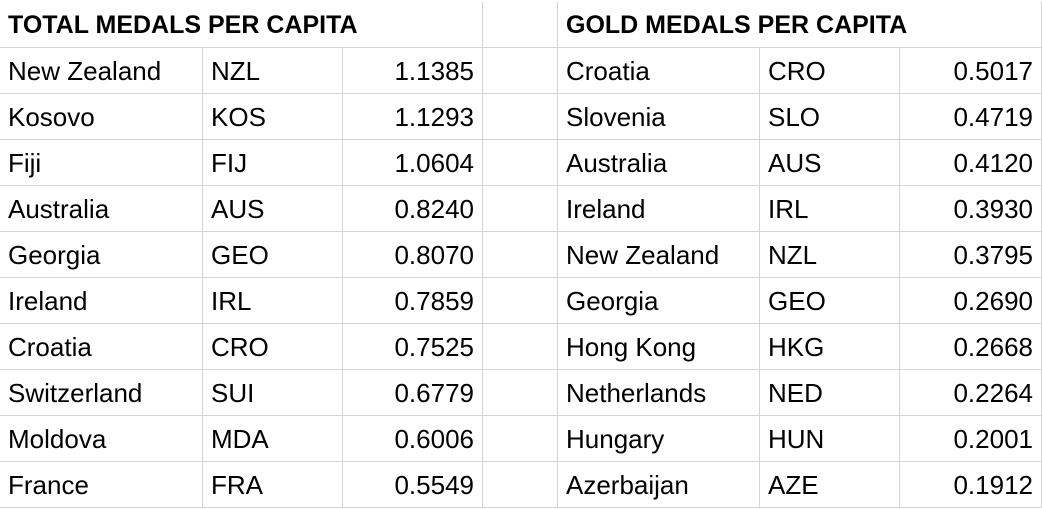 The image size is (1042, 510). I want to click on table-title: TOTAL MEDALS PER CAPITA, so click(241, 25).